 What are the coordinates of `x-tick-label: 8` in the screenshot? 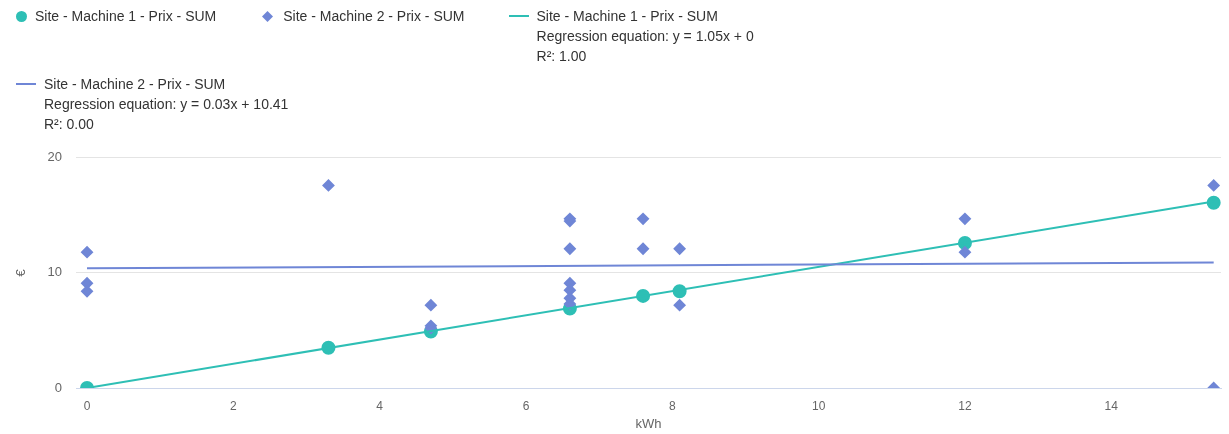 It's located at (672, 405).